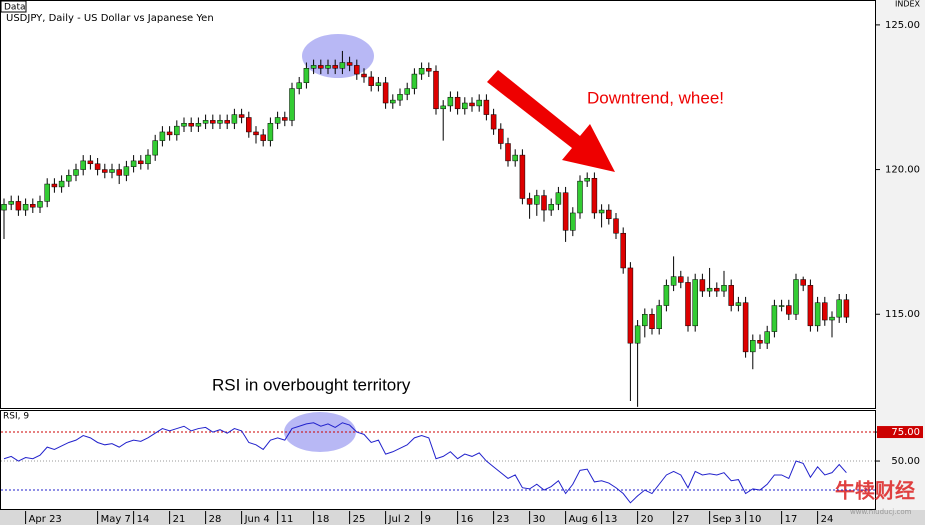 This screenshot has width=925, height=525. Describe the element at coordinates (215, 519) in the screenshot. I see `x-tick-label: 28` at that location.